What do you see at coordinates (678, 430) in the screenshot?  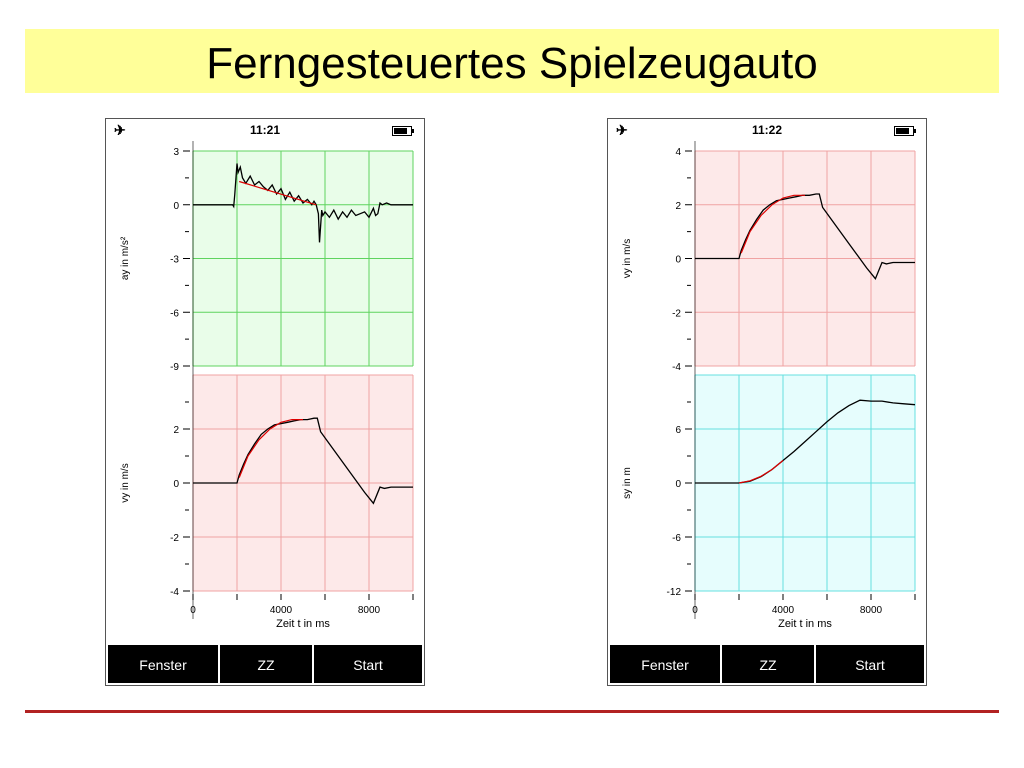 I see `y-tick-label: 6` at bounding box center [678, 430].